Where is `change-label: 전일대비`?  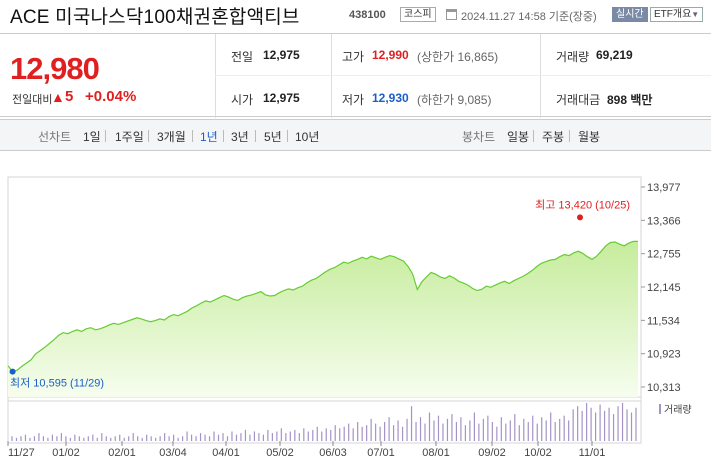
change-label: 전일대비 is located at coordinates (32, 100).